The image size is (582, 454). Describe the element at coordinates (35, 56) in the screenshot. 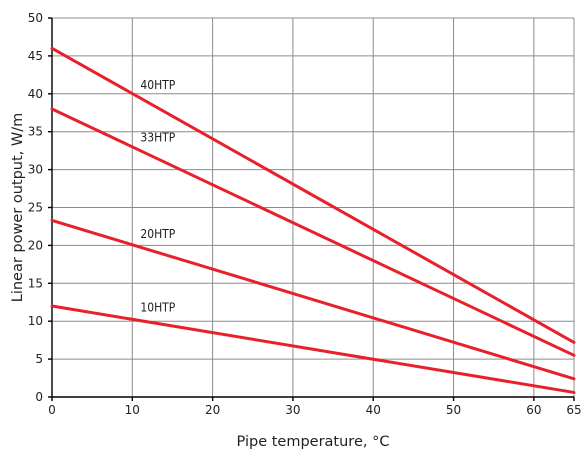

I see `y-tick-label: 45` at that location.